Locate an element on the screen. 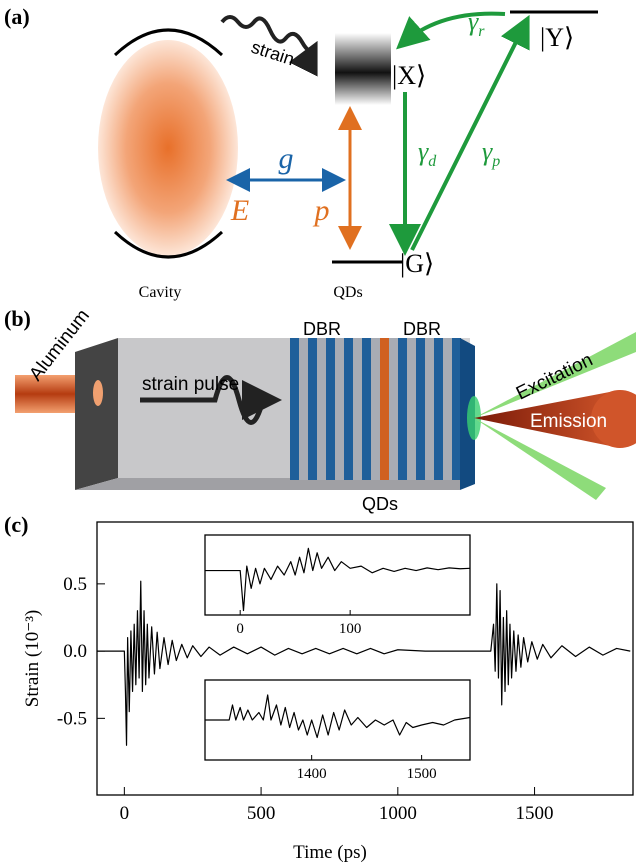 The image size is (636, 863). box-floor is located at coordinates (272, 484).